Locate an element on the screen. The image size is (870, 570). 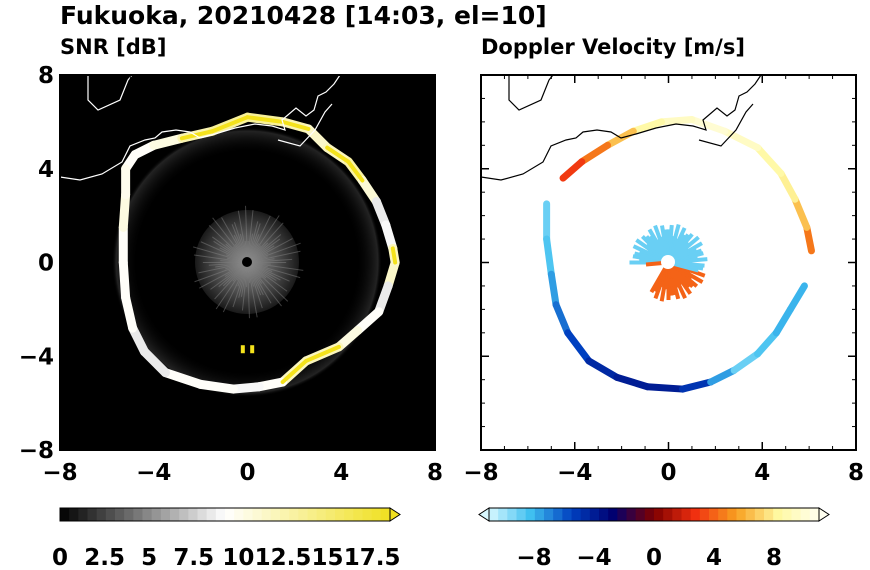
colorbar-tick-label: −8 is located at coordinates (533, 557).